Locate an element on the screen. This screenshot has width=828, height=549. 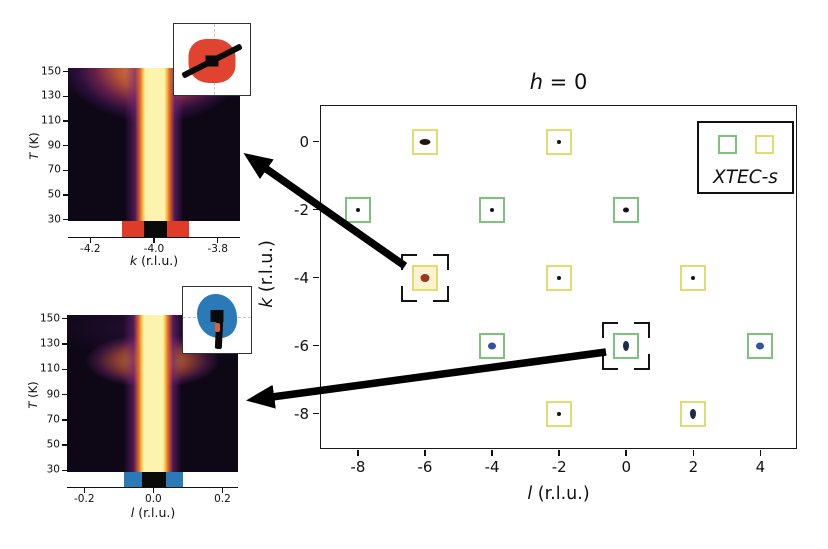
x-tick-label: 0.0 is located at coordinates (153, 499).